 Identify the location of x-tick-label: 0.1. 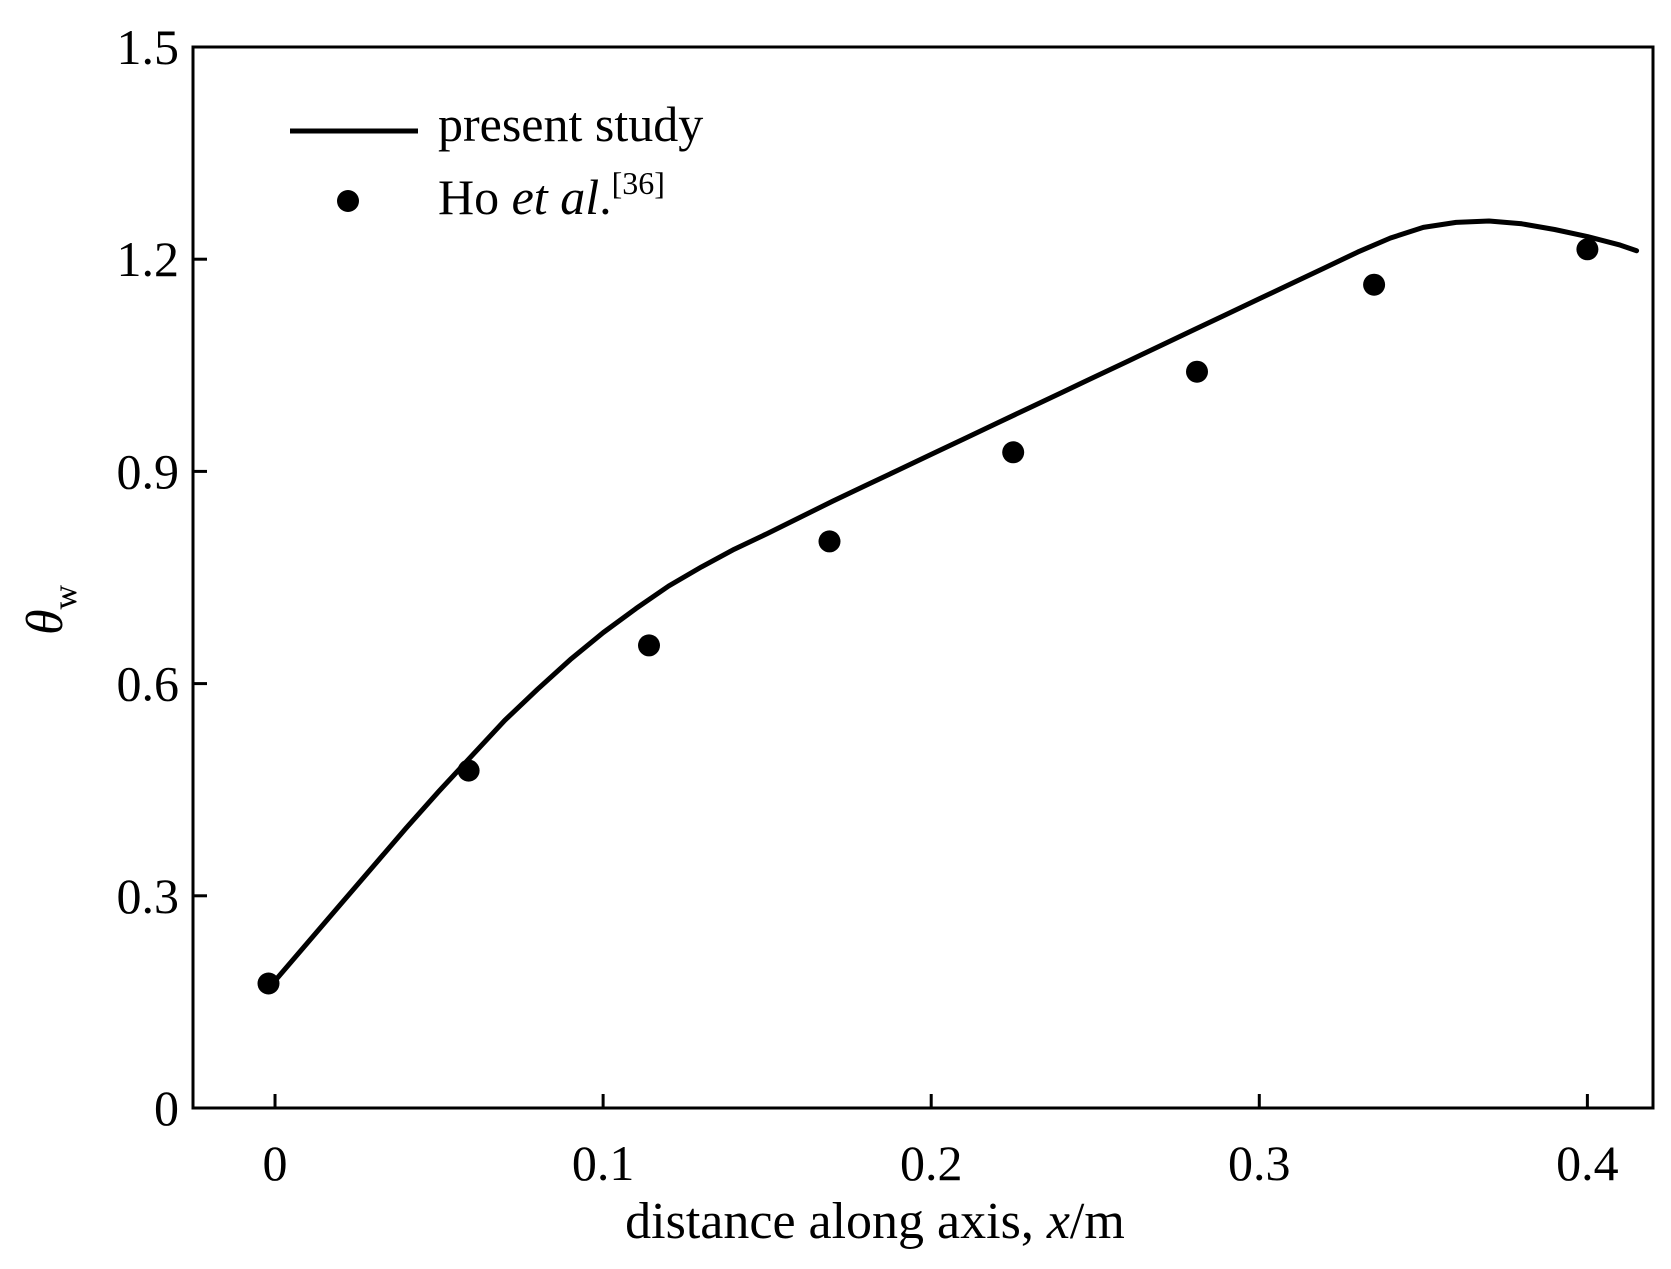
(603, 1163).